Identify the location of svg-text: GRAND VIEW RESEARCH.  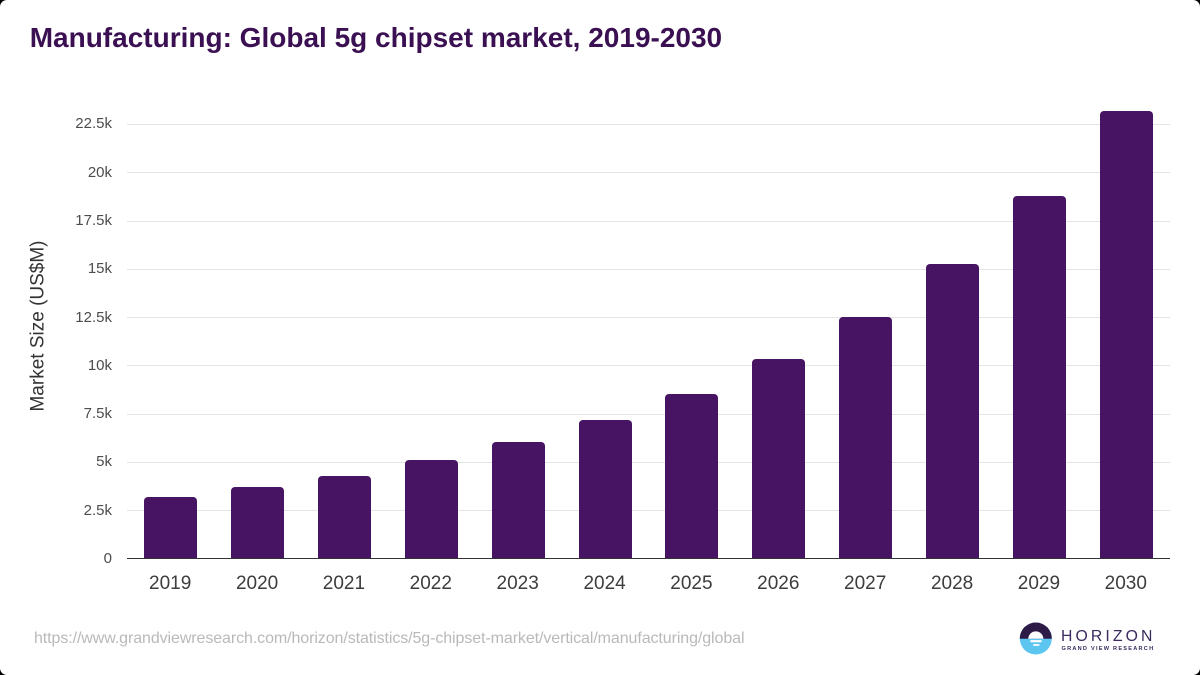
(1108, 649).